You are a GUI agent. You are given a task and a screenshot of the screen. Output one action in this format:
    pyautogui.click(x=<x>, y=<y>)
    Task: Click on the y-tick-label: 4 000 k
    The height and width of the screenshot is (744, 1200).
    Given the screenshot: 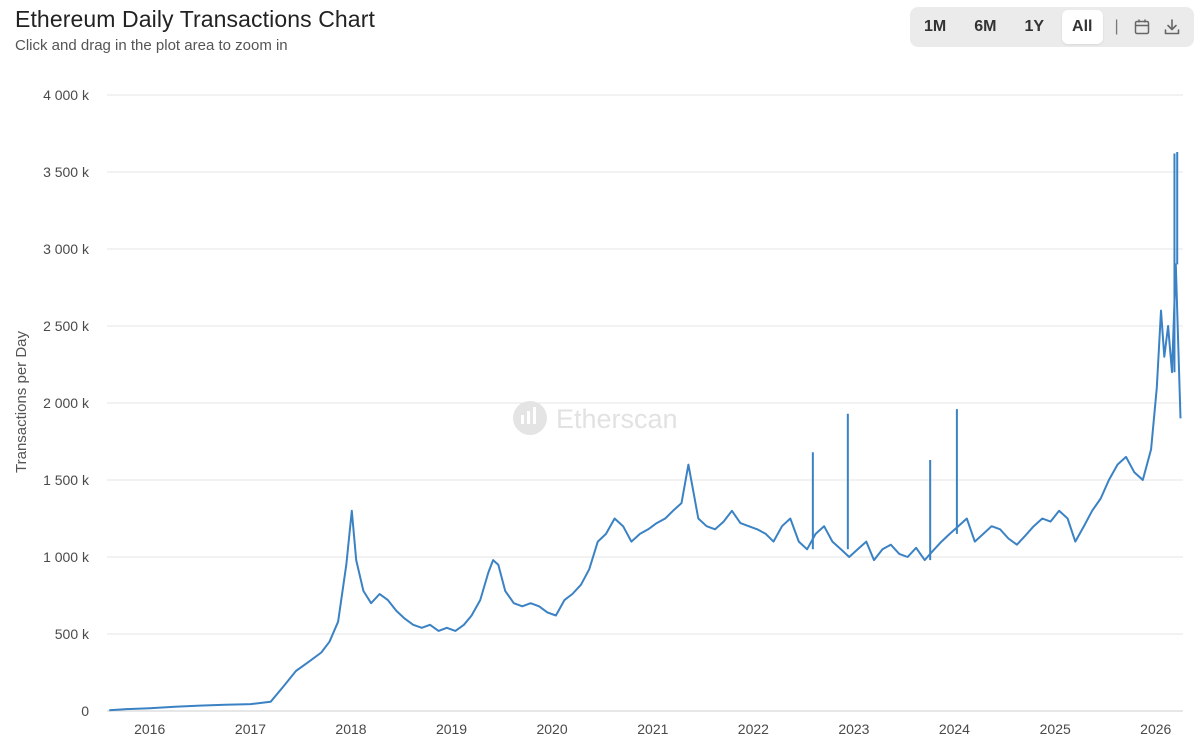 What is the action you would take?
    pyautogui.click(x=66, y=95)
    